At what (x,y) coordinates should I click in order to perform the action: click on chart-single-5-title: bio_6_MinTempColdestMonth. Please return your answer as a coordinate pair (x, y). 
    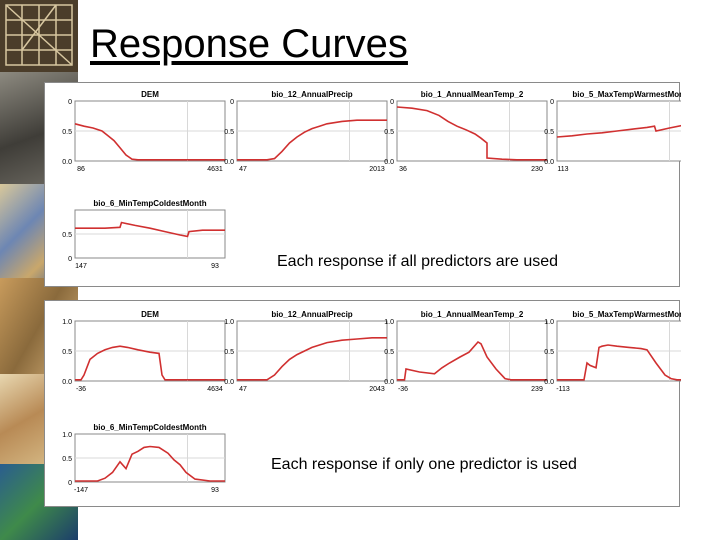
    Looking at the image, I should click on (149, 427).